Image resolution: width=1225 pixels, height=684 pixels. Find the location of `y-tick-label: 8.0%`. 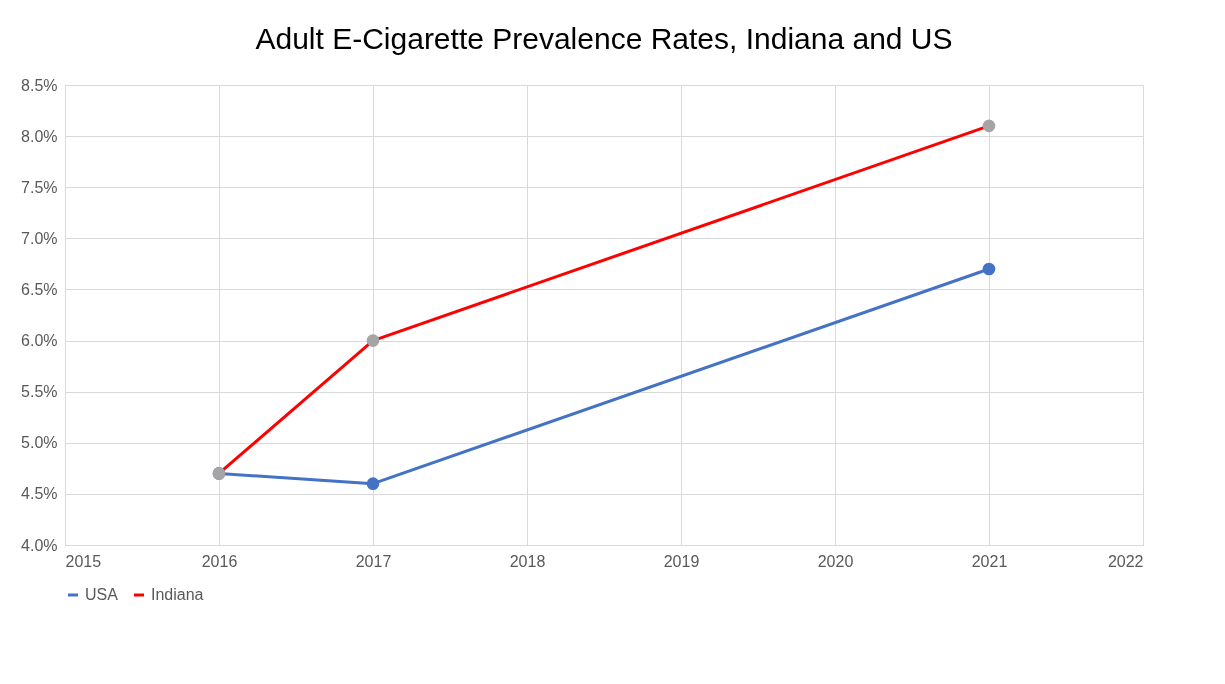

y-tick-label: 8.0% is located at coordinates (39, 136).